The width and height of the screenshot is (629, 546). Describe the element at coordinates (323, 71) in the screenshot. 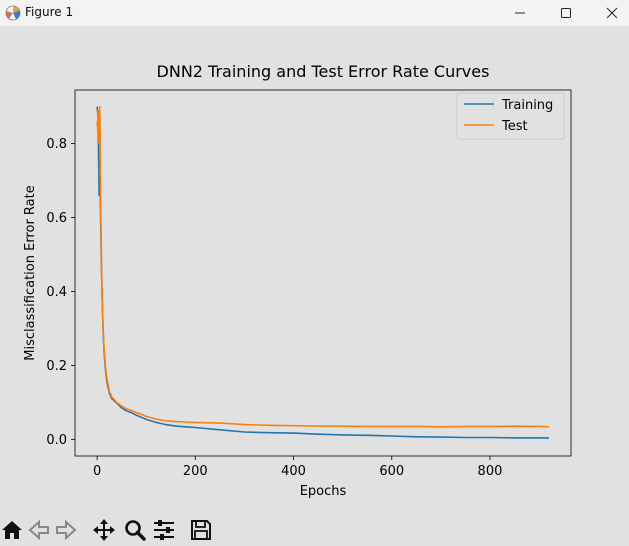

I see `chart-title: DNN2 Training and Test Error Rate Curves` at that location.